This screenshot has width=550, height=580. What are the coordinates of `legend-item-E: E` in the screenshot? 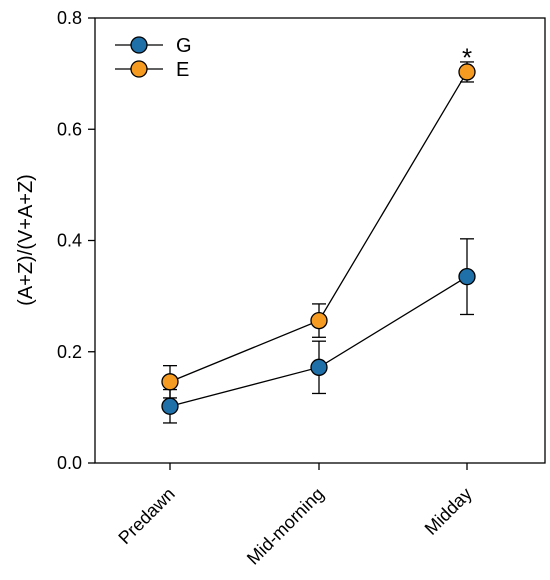 It's located at (152, 70).